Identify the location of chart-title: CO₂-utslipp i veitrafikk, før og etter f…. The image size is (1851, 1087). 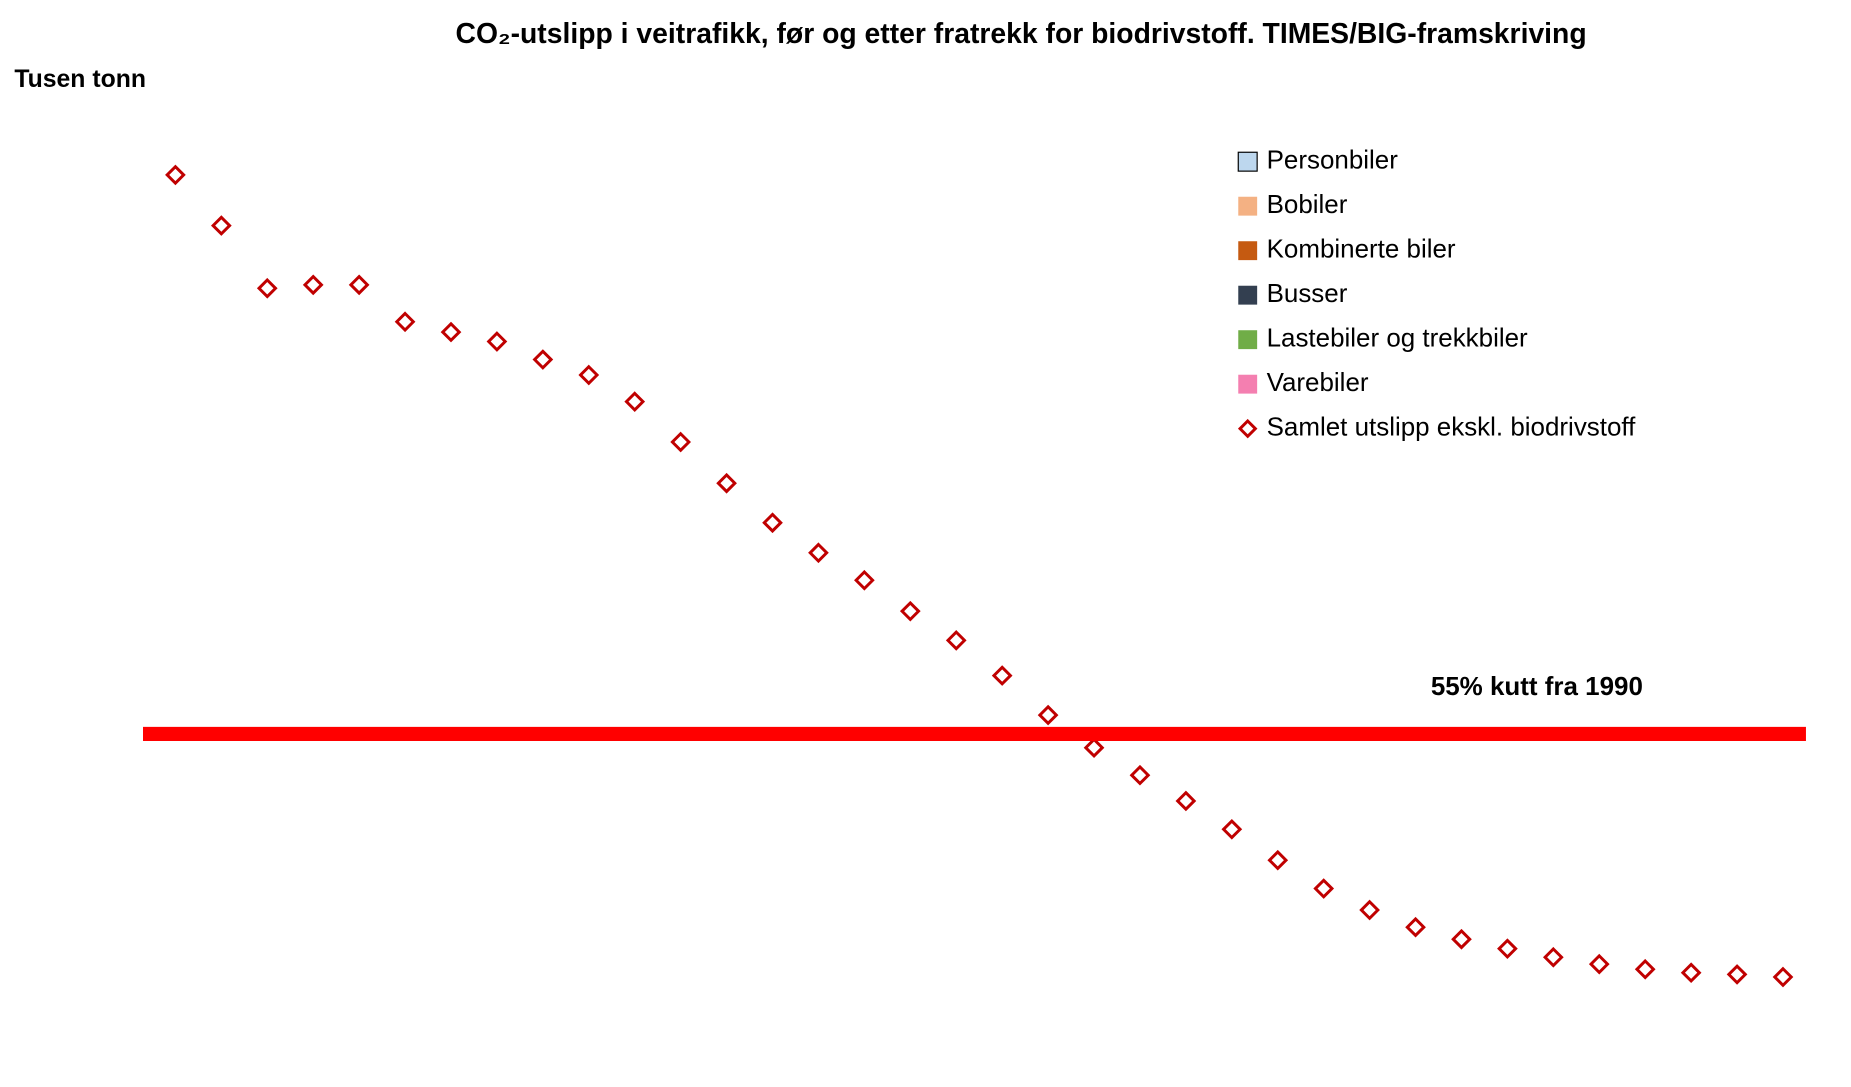
(1021, 34).